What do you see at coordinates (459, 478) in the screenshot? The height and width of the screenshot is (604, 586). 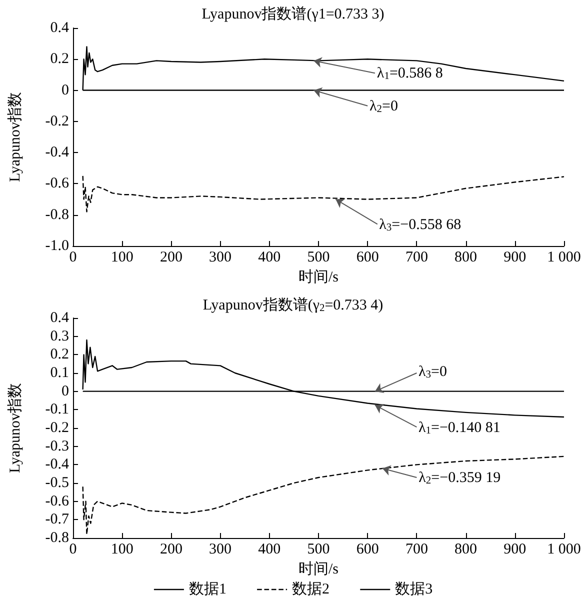 I see `annotation: λ2=−0.359 19` at bounding box center [459, 478].